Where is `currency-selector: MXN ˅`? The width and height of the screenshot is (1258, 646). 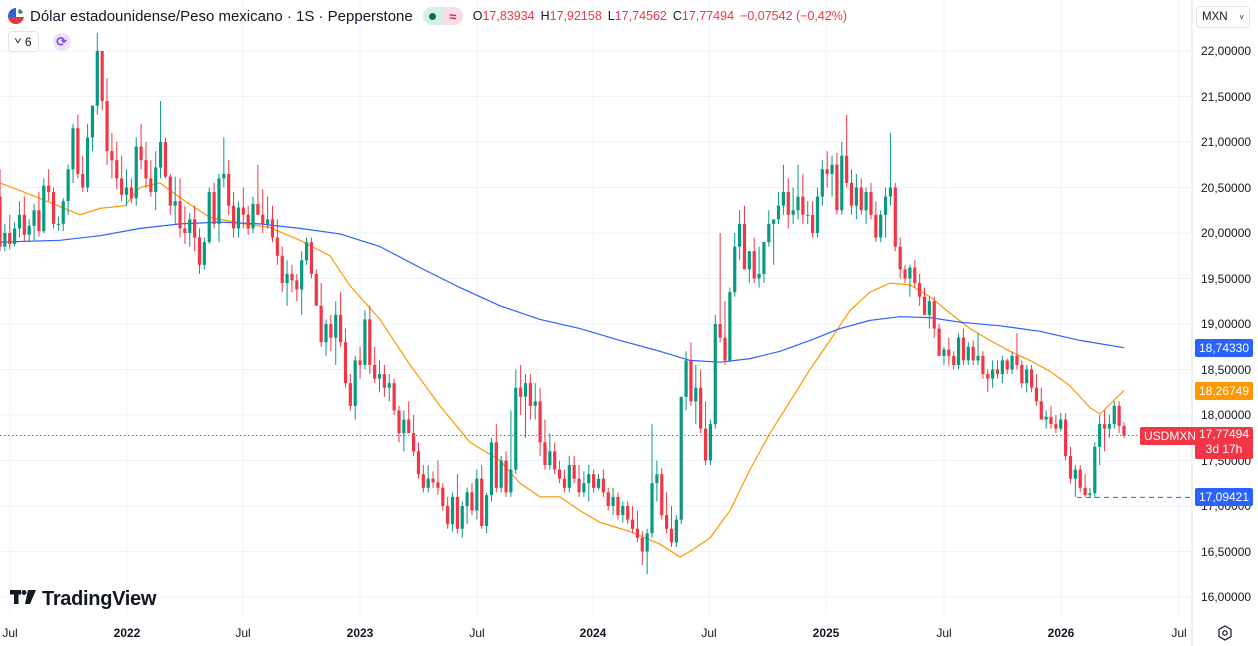 currency-selector: MXN ˅ is located at coordinates (1223, 17).